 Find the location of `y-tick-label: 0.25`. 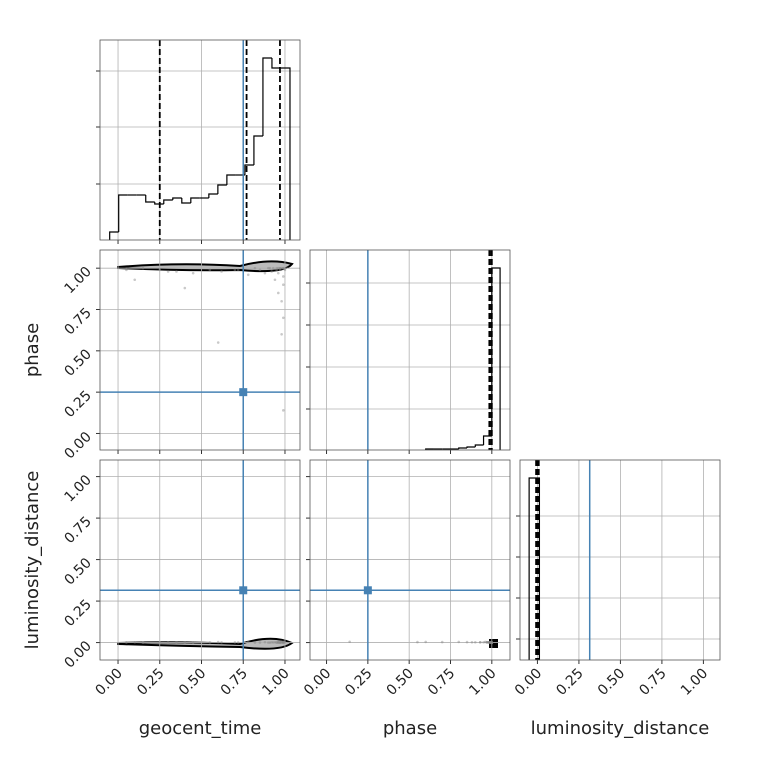

y-tick-label: 0.25 is located at coordinates (77, 404).